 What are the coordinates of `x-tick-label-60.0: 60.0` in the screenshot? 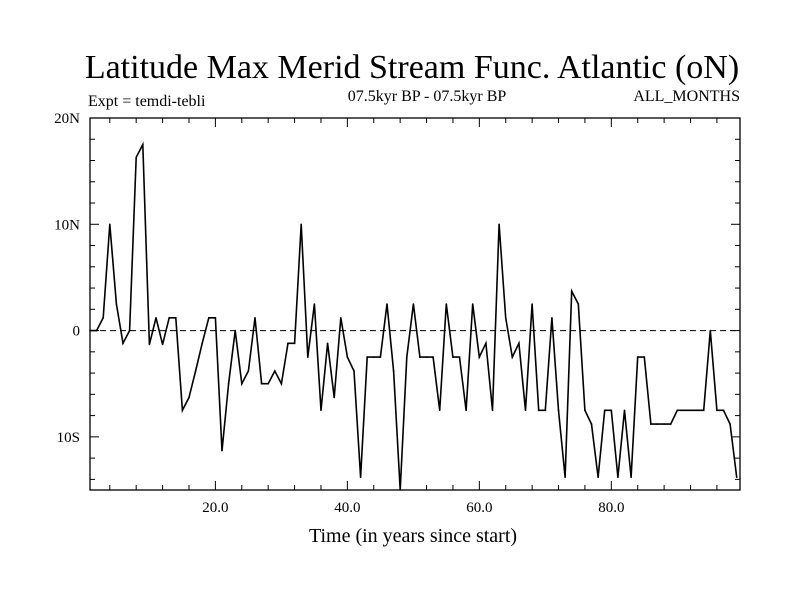 It's located at (479, 508).